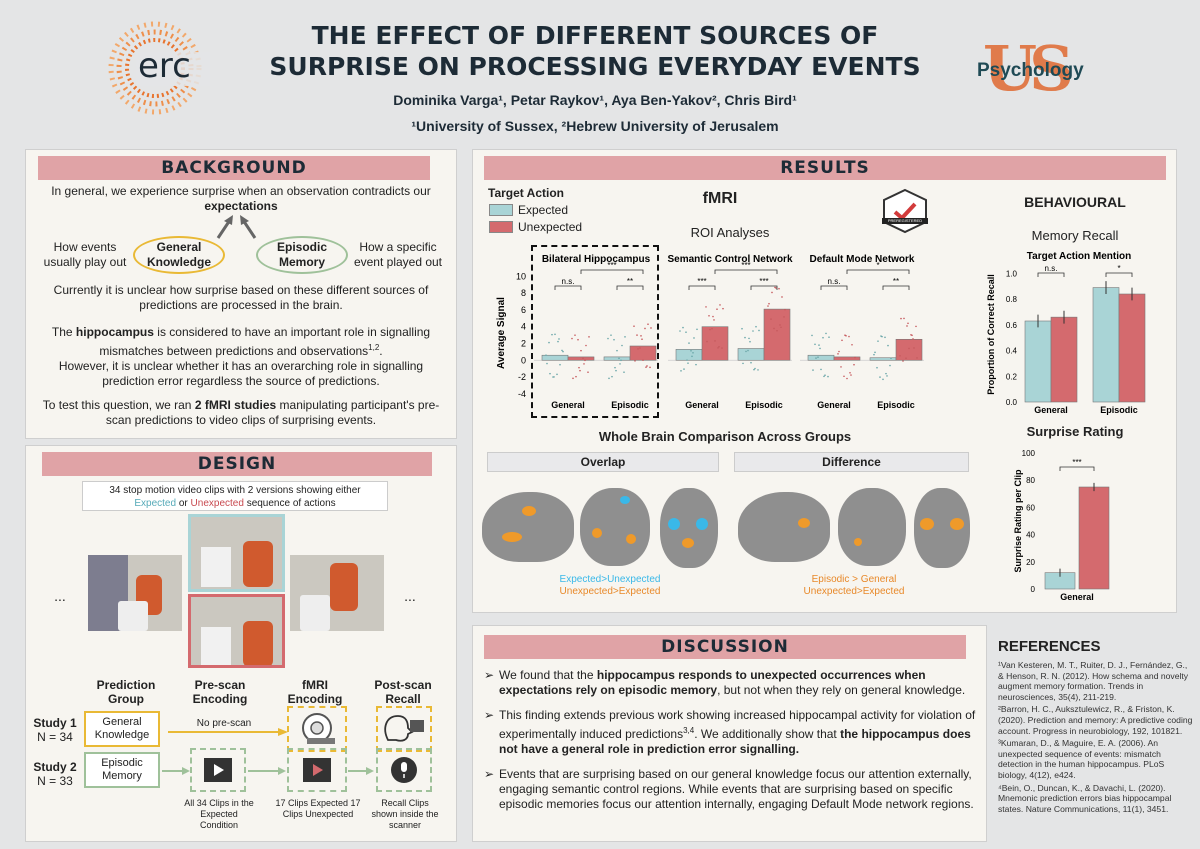 The height and width of the screenshot is (849, 1200). What do you see at coordinates (1012, 273) in the screenshot?
I see `recall-ytick: 1.0` at bounding box center [1012, 273].